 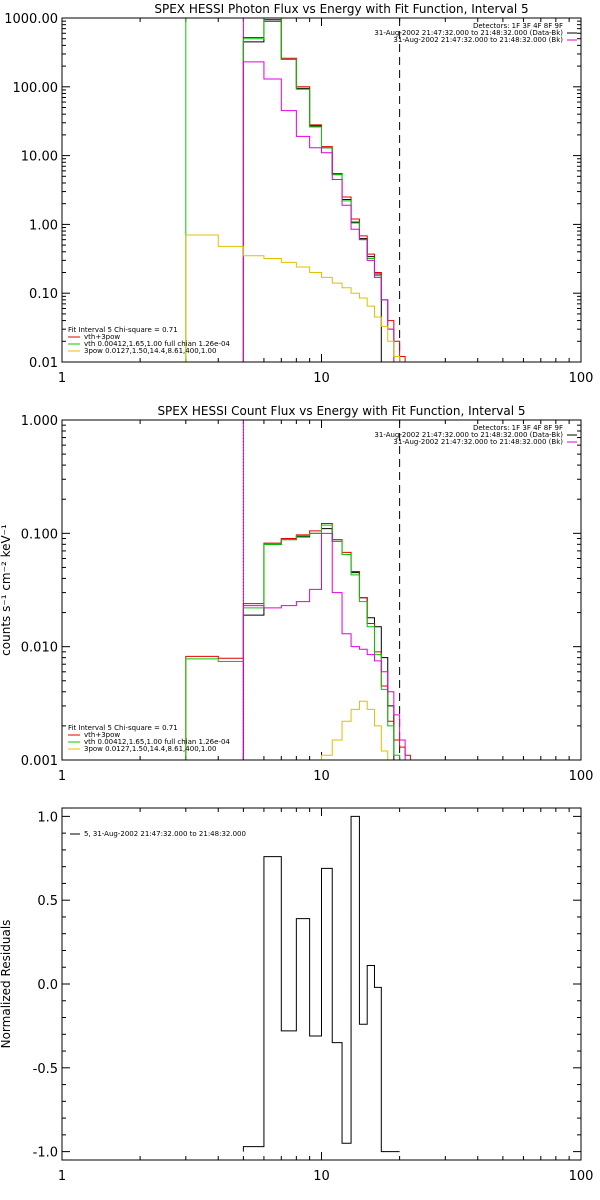 What do you see at coordinates (36, 88) in the screenshot?
I see `y-tick-label: 100.00` at bounding box center [36, 88].